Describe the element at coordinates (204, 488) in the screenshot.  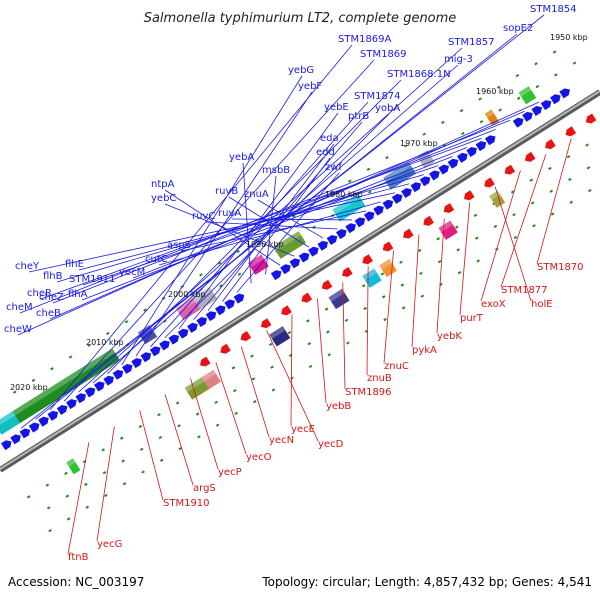
I see `gene-label-args: argS` at that location.